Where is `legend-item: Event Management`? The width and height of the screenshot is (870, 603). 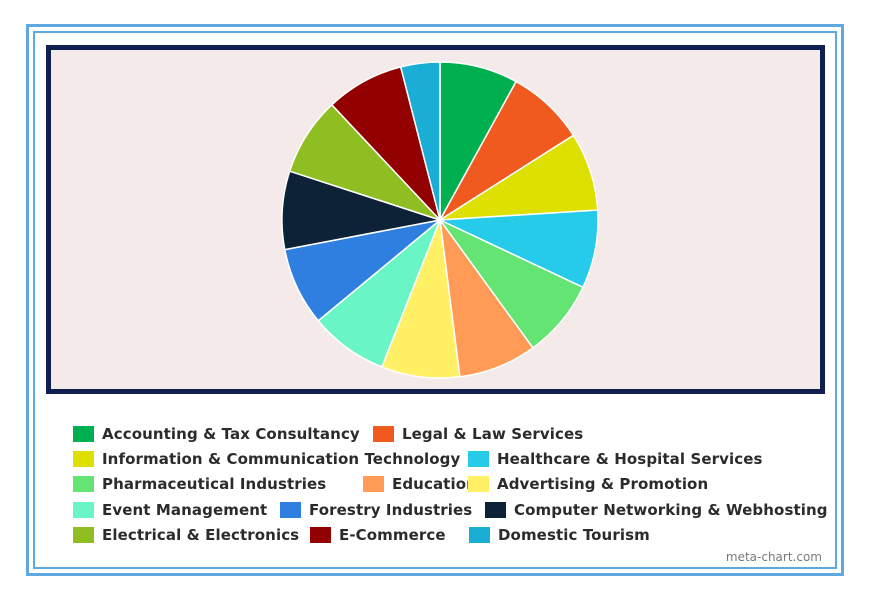 legend-item: Event Management is located at coordinates (170, 510).